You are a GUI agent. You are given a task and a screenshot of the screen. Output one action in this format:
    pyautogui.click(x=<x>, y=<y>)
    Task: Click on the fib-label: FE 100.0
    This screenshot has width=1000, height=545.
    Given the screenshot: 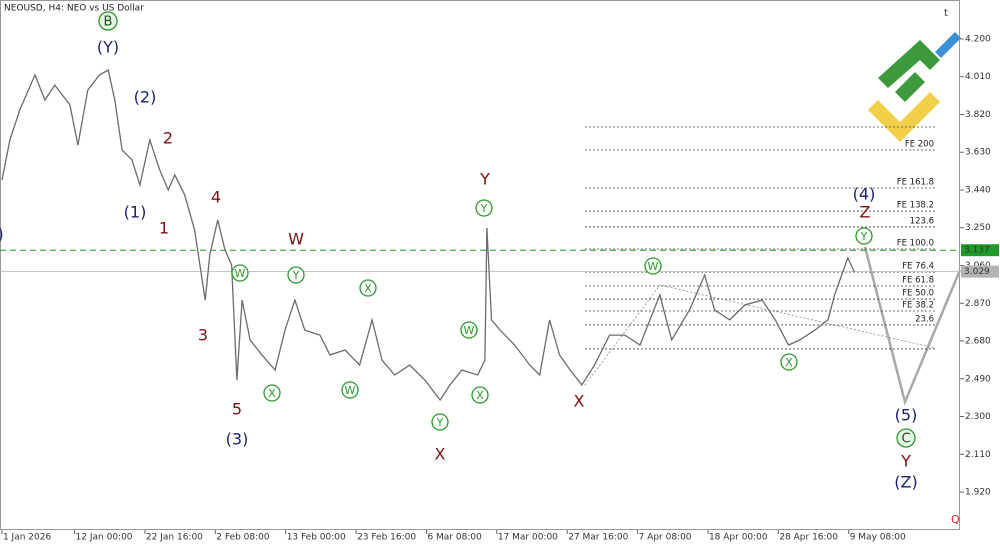 What is the action you would take?
    pyautogui.click(x=915, y=244)
    